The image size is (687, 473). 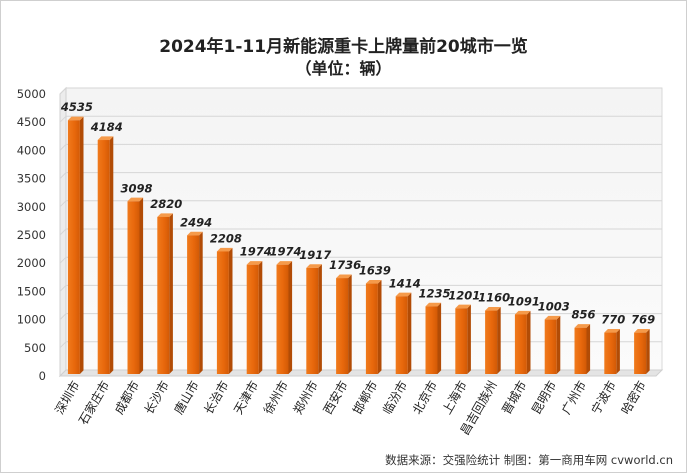 What do you see at coordinates (573, 397) in the screenshot?
I see `x-tick-label: 广州市` at bounding box center [573, 397].